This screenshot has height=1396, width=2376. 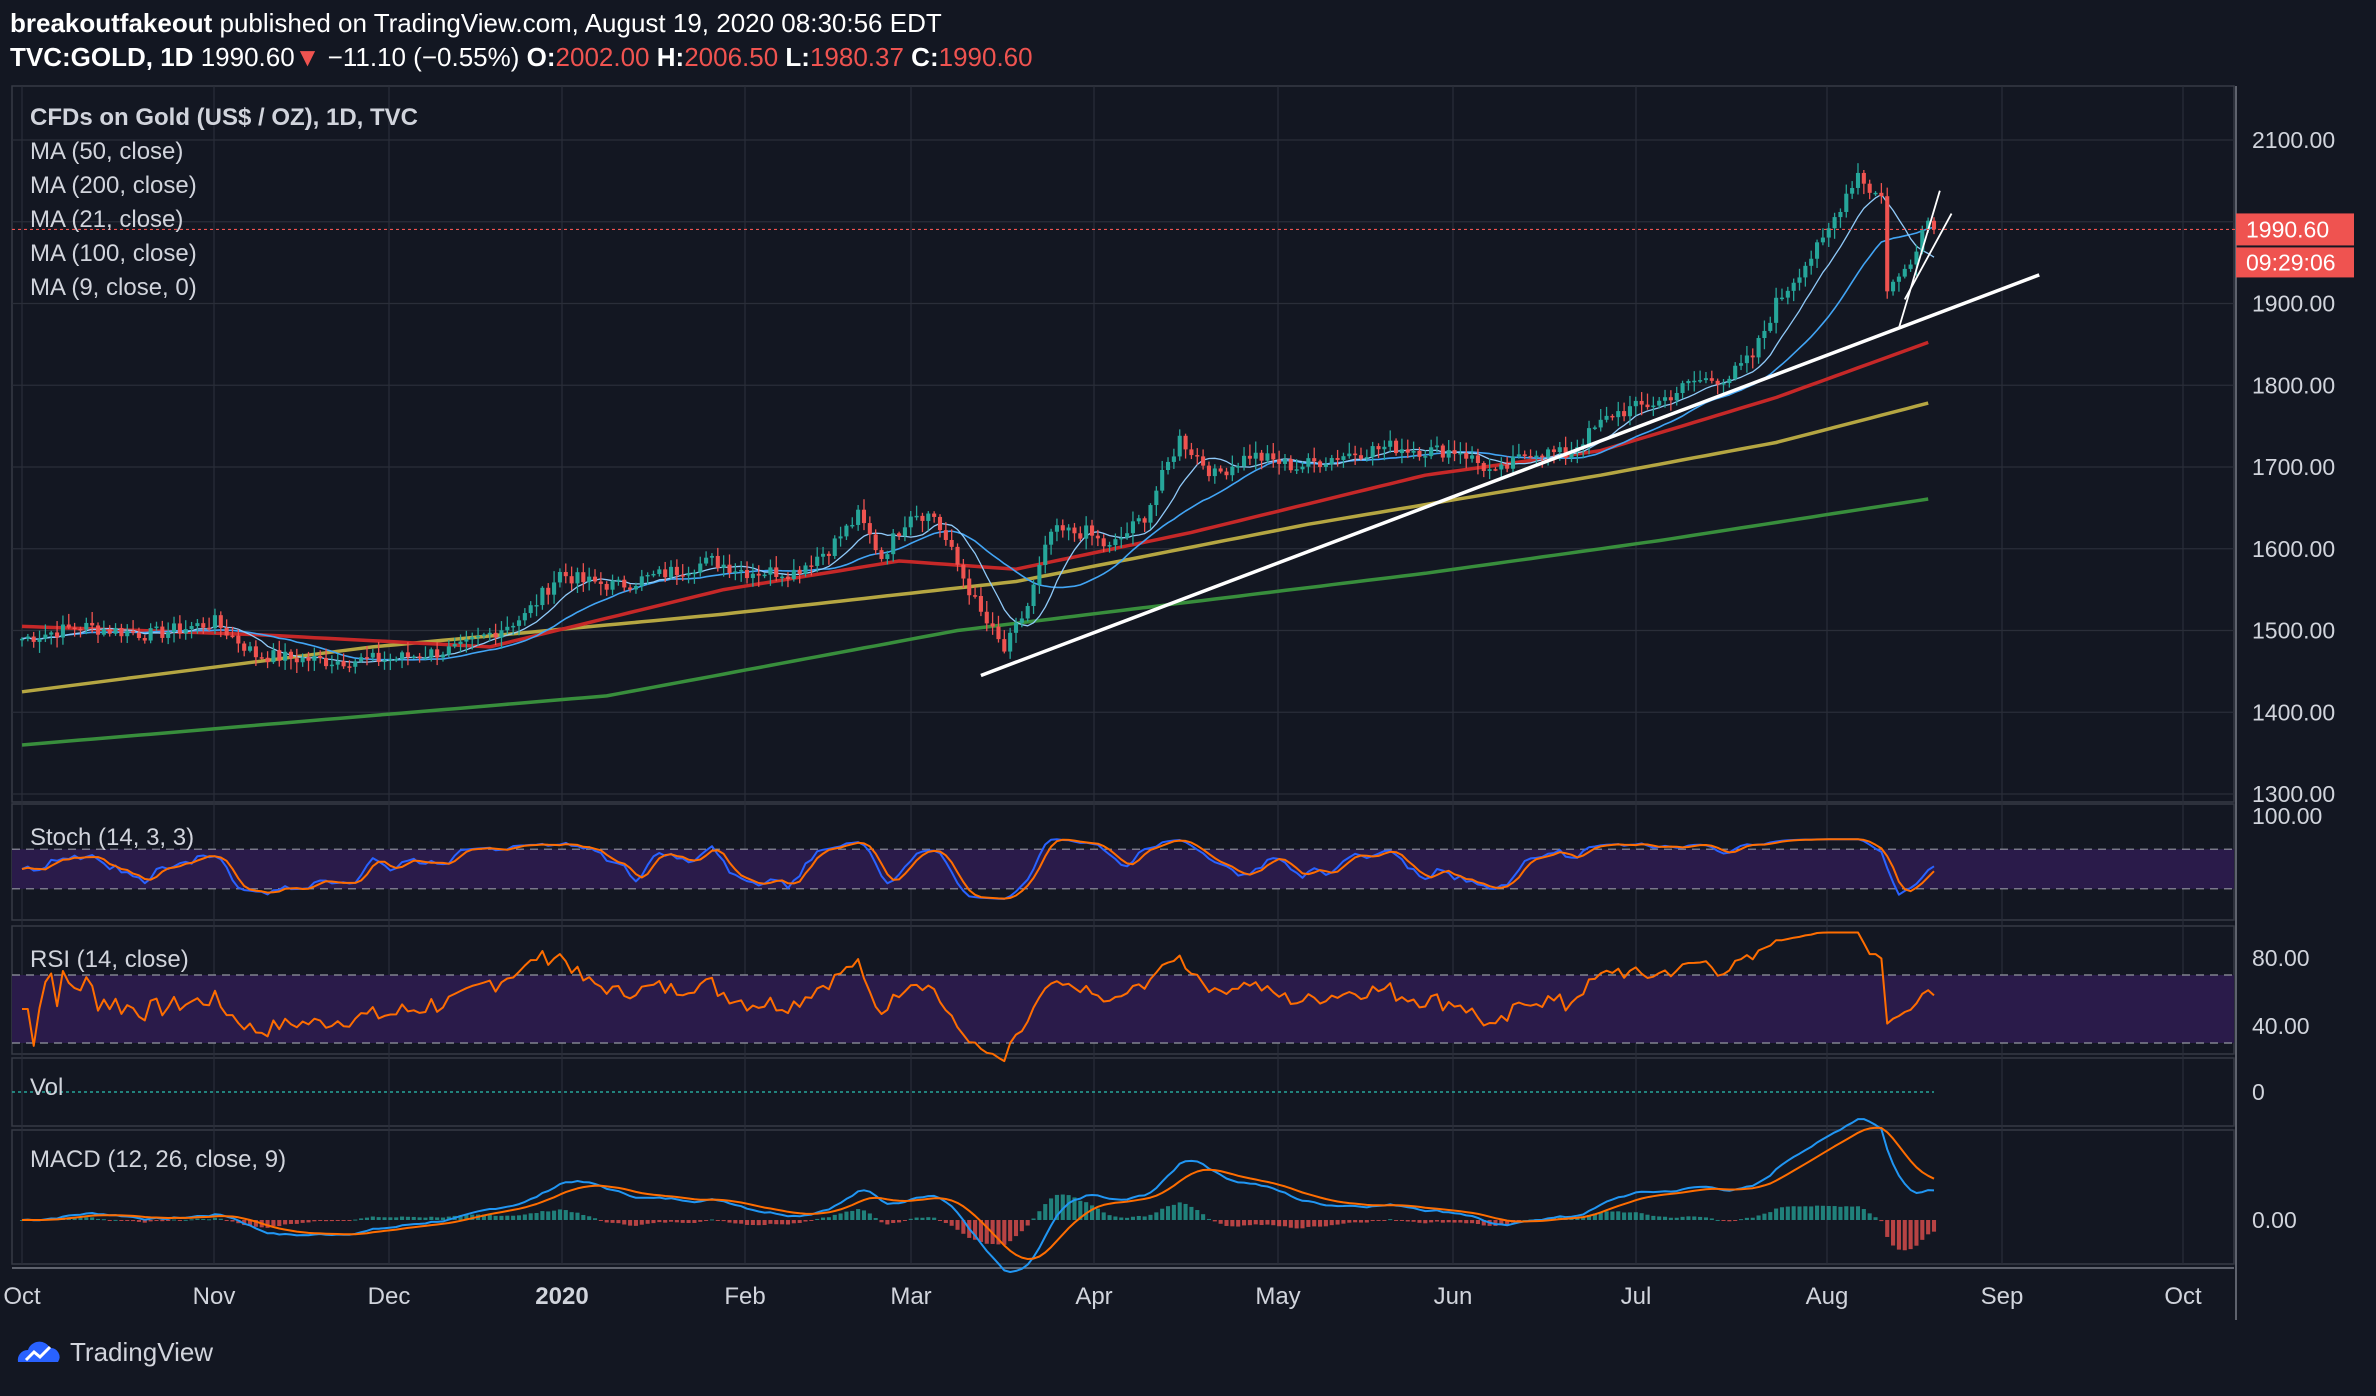 I want to click on vol-label: Vol, so click(x=47, y=1087).